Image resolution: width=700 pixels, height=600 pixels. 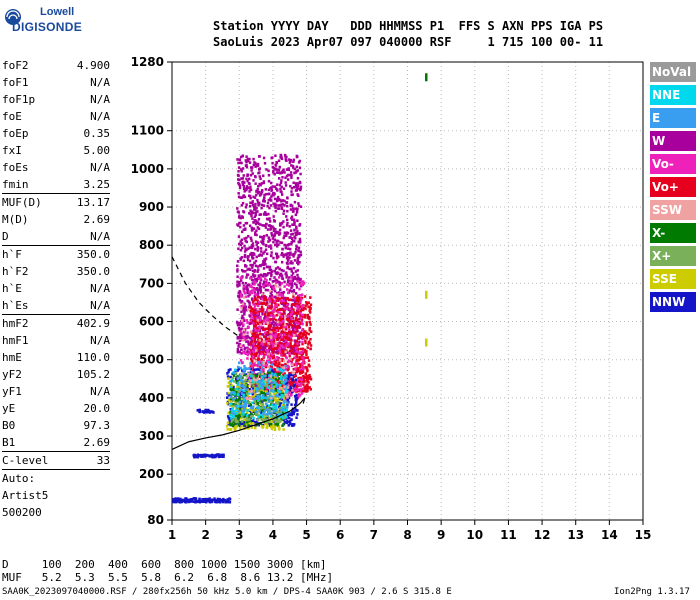 What do you see at coordinates (238, 423) in the screenshot?
I see `profile-curve` at bounding box center [238, 423].